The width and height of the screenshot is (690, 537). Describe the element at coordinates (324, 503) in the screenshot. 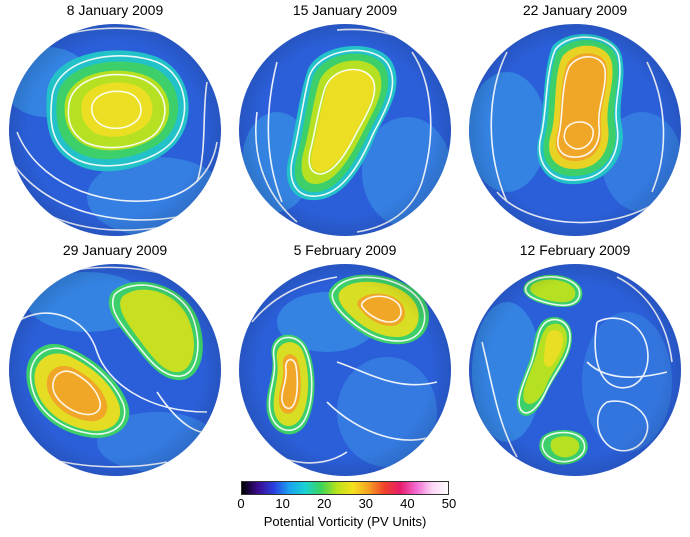

I see `colorbar-tick: 20` at that location.